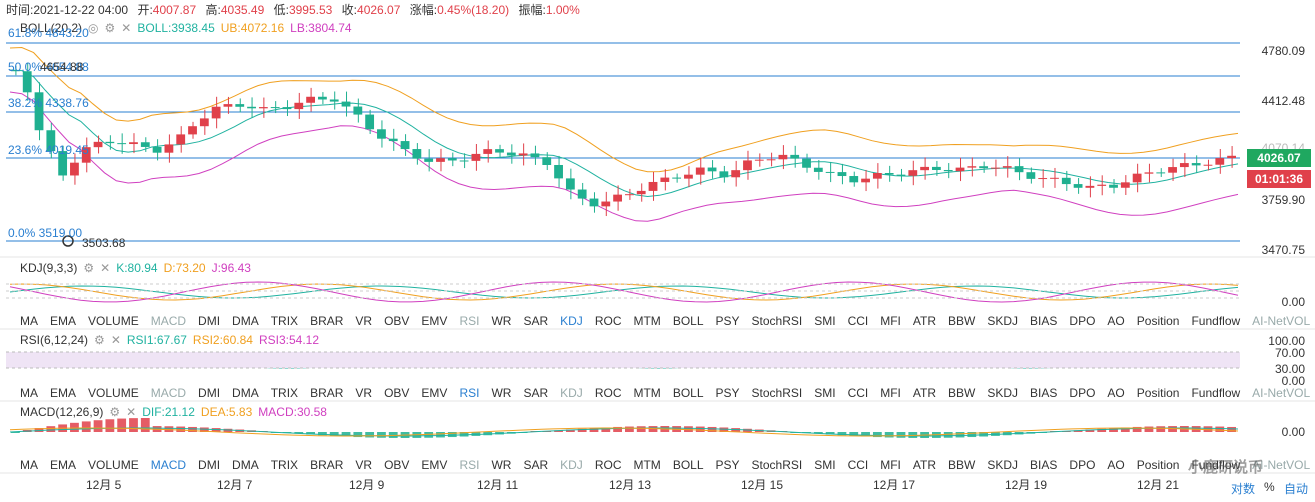  I want to click on eye-icon: ◎, so click(93, 28).